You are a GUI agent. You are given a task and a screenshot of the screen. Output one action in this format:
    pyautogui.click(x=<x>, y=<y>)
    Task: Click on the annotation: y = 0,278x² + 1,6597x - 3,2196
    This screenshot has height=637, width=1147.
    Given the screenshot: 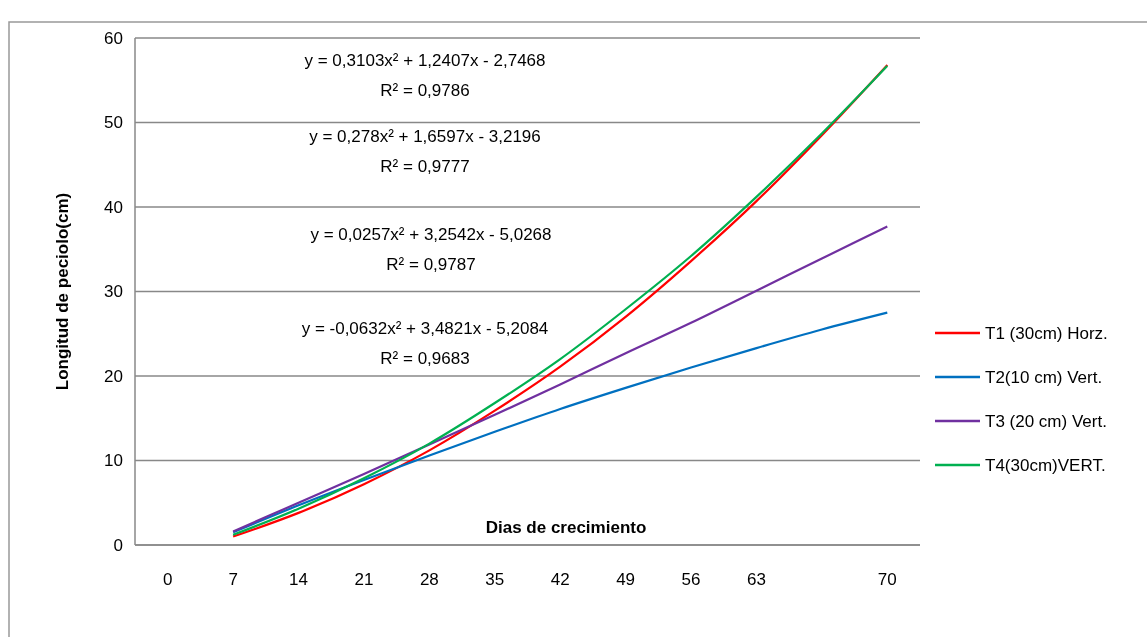 What is the action you would take?
    pyautogui.click(x=425, y=136)
    